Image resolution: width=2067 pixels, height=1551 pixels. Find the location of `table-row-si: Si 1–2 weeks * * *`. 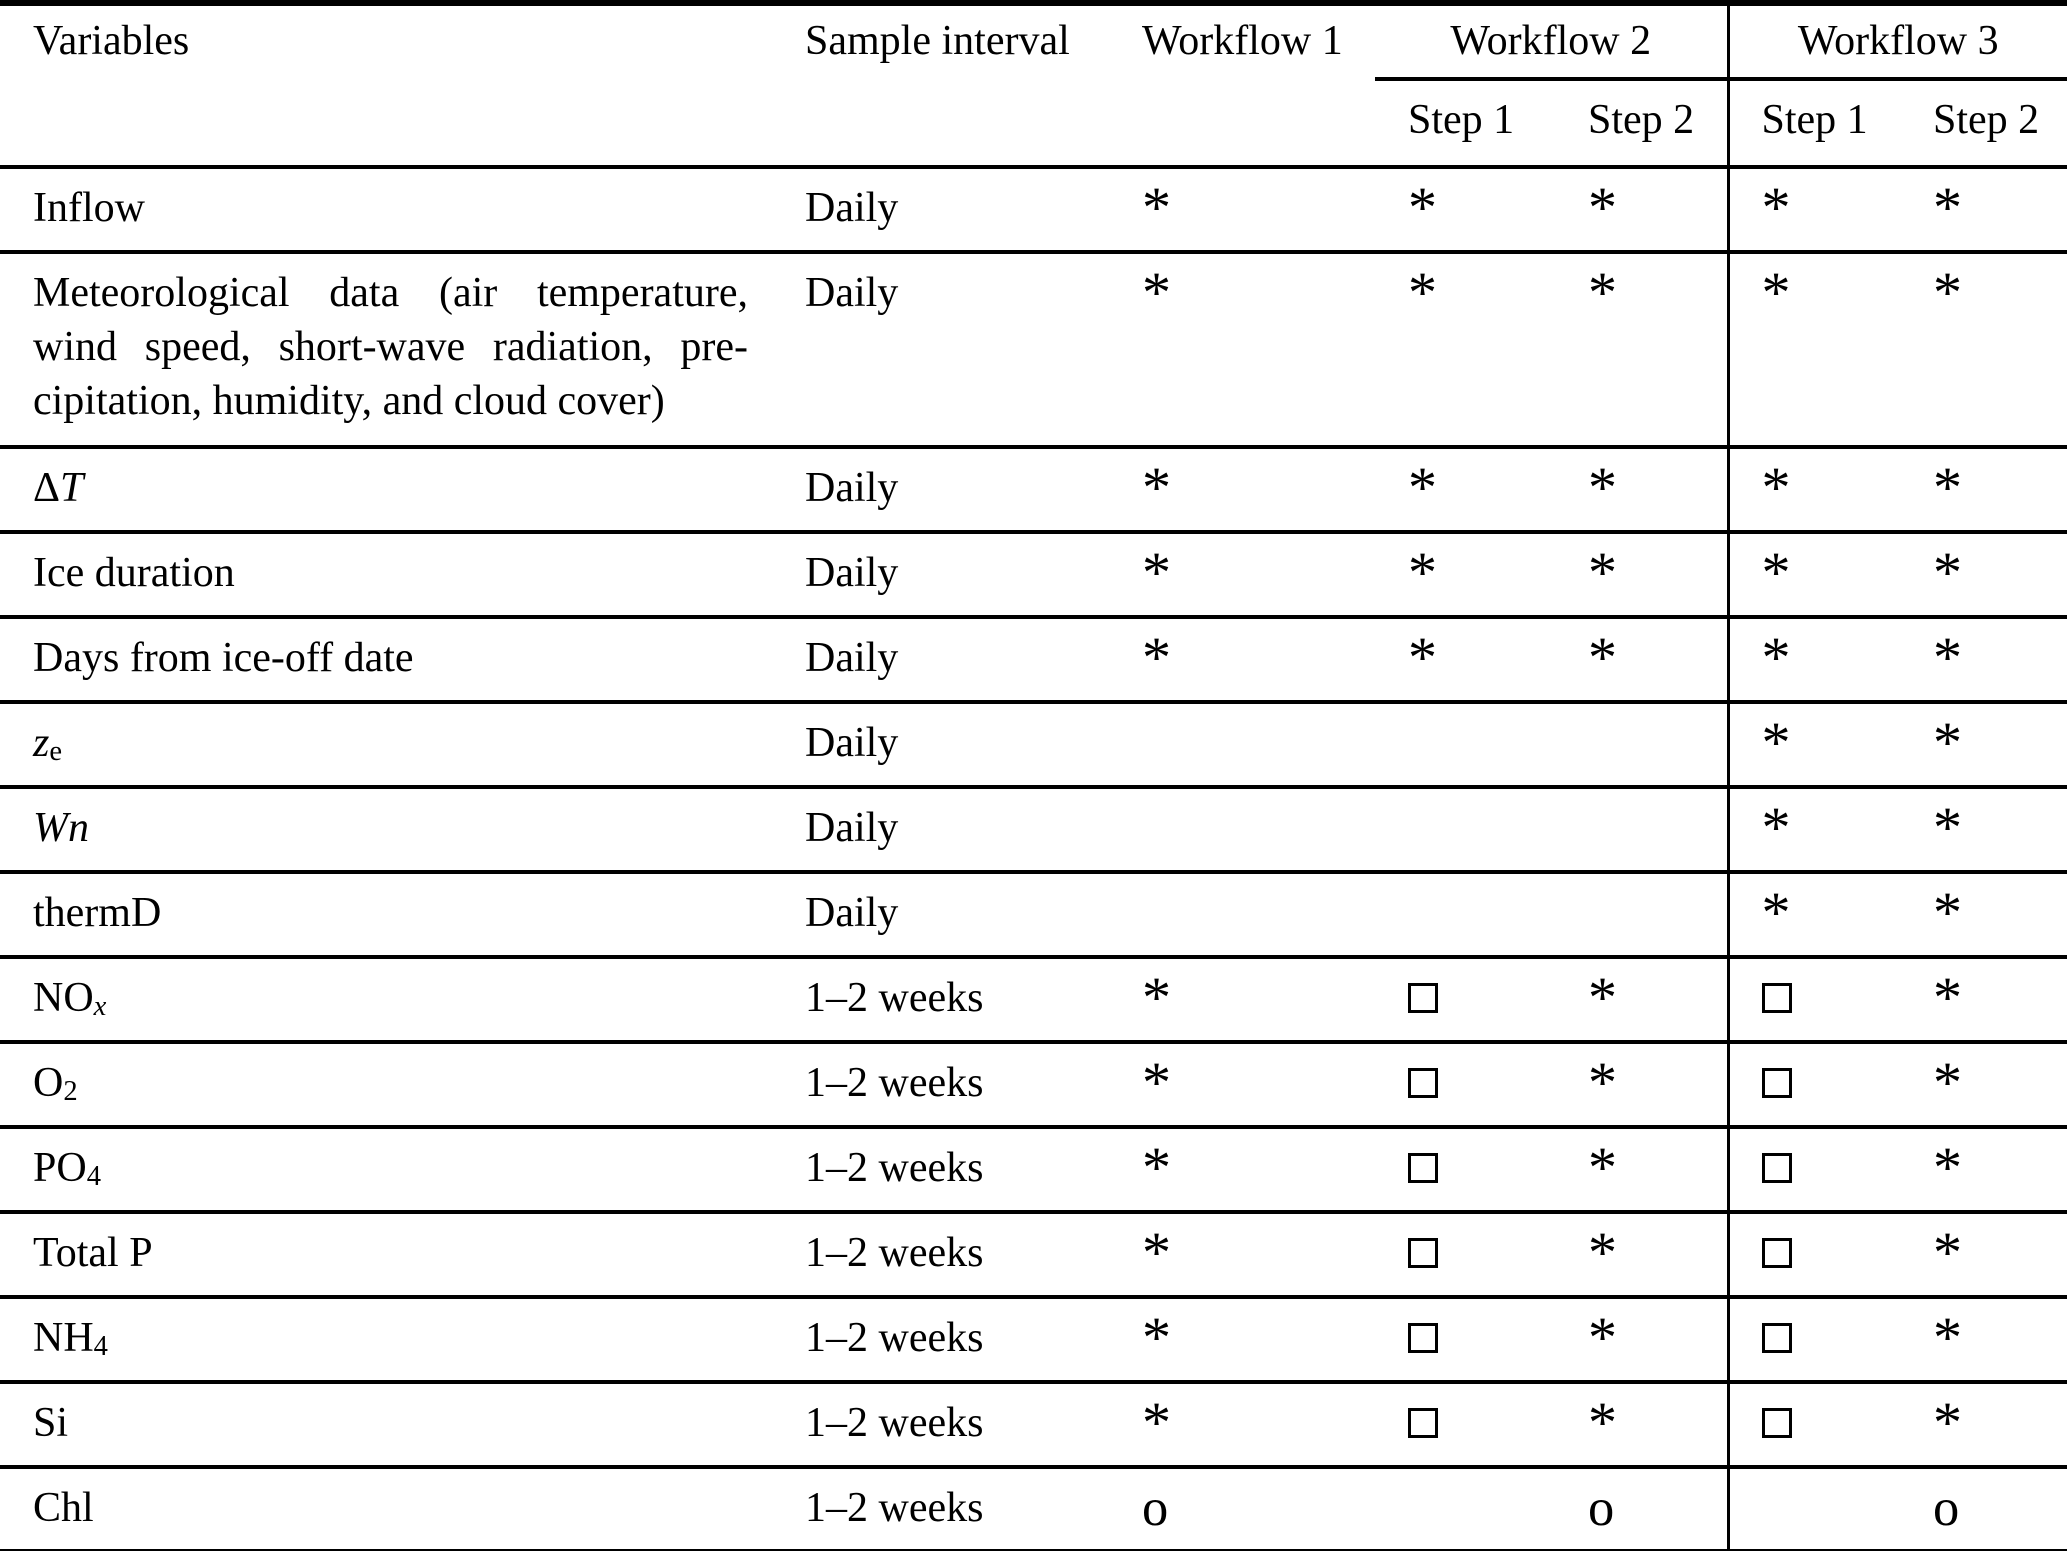

table-row-si: Si 1–2 weeks * * * is located at coordinates (1033, 1425).